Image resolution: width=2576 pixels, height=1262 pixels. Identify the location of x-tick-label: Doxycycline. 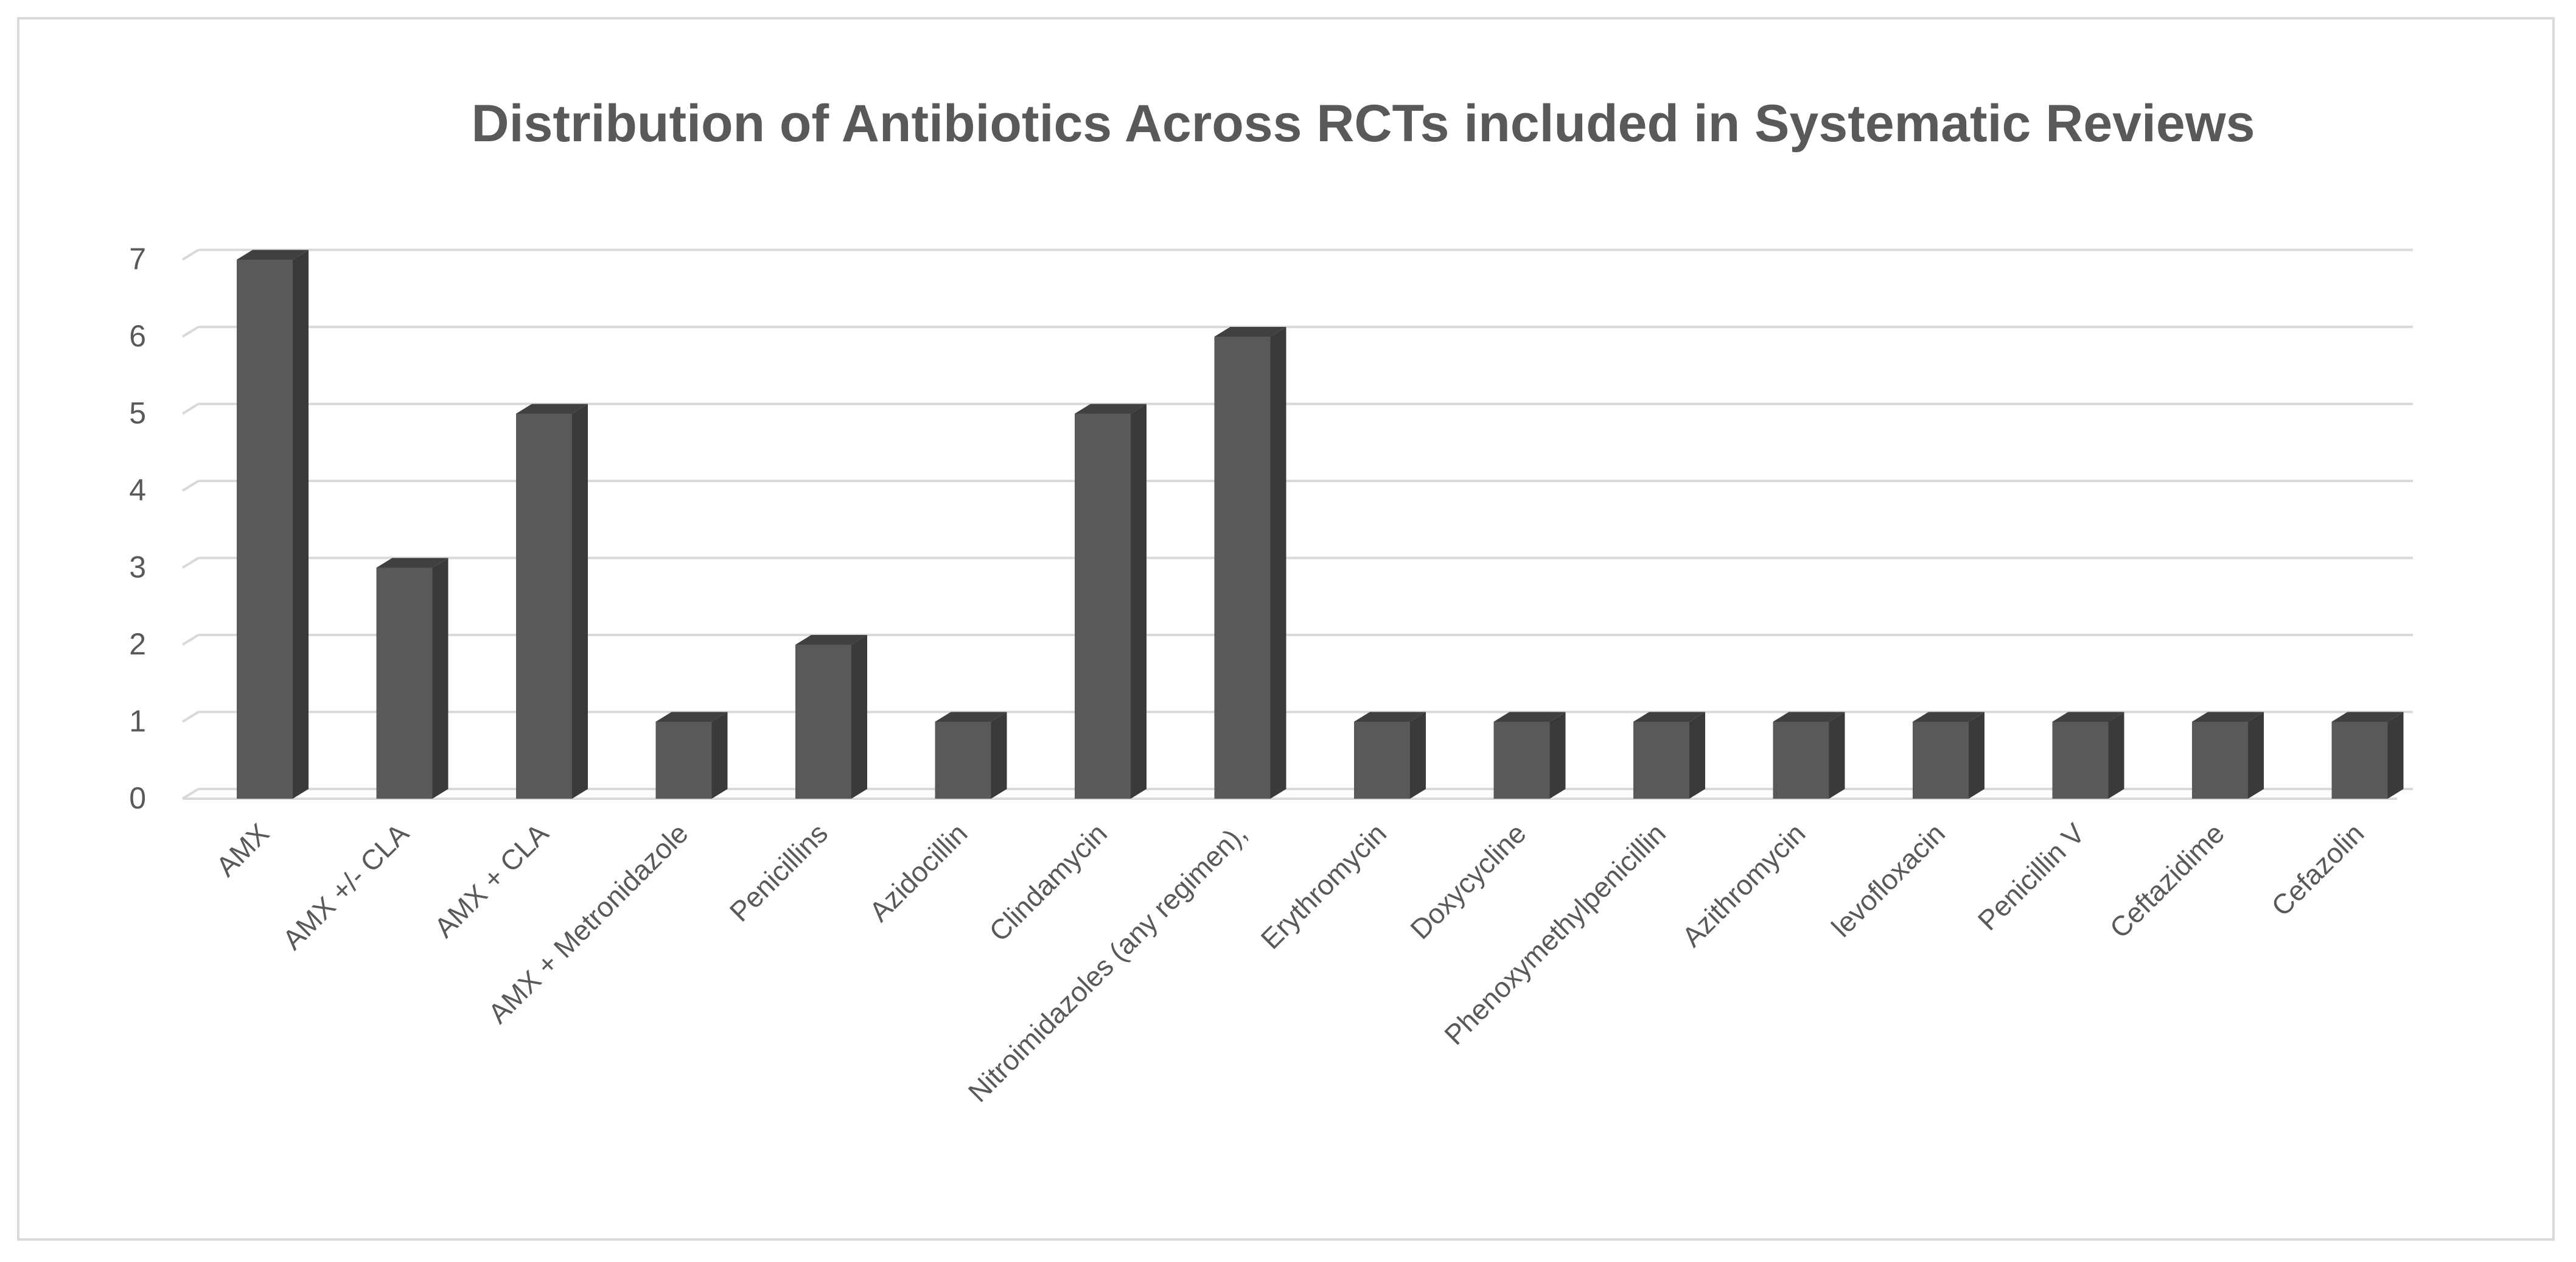
(1468, 881).